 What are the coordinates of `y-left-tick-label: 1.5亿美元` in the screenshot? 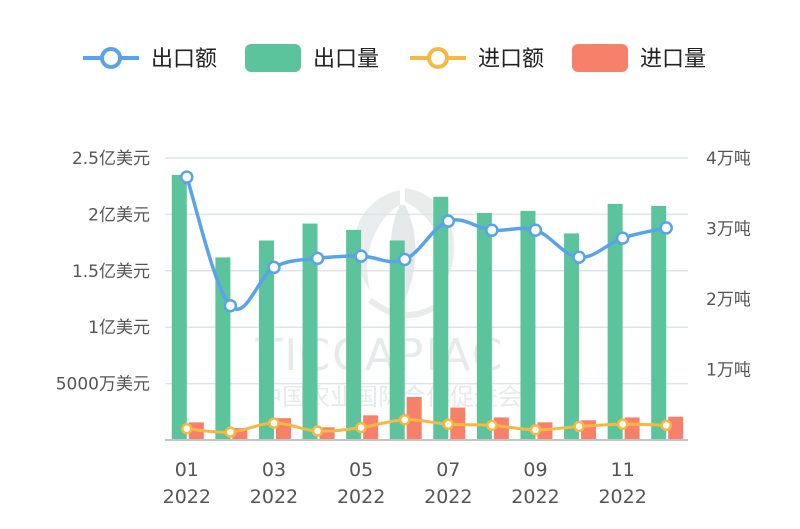 It's located at (111, 272).